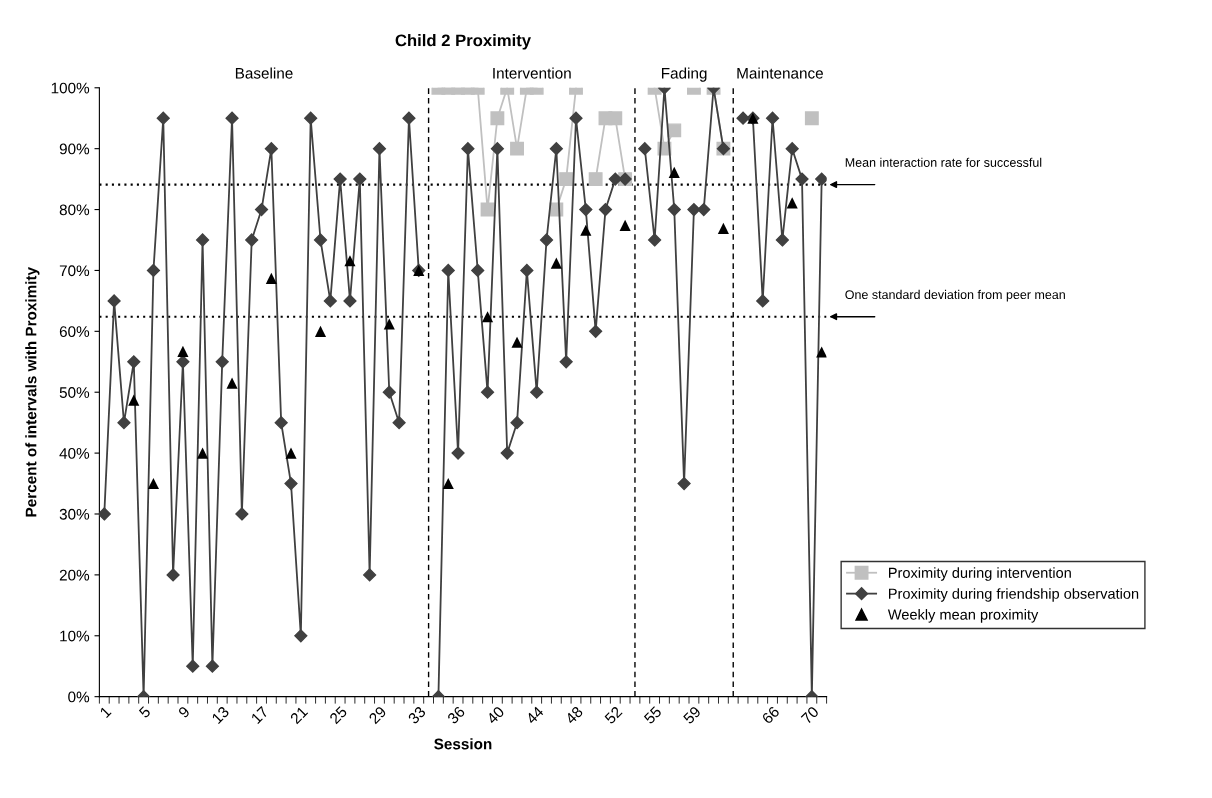  What do you see at coordinates (264, 73) in the screenshot?
I see `text: Baseline` at bounding box center [264, 73].